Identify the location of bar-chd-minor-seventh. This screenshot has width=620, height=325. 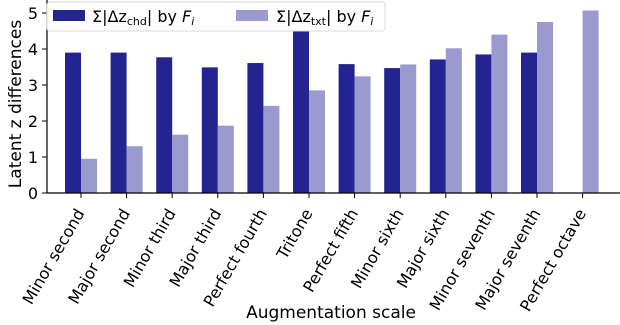
(483, 124).